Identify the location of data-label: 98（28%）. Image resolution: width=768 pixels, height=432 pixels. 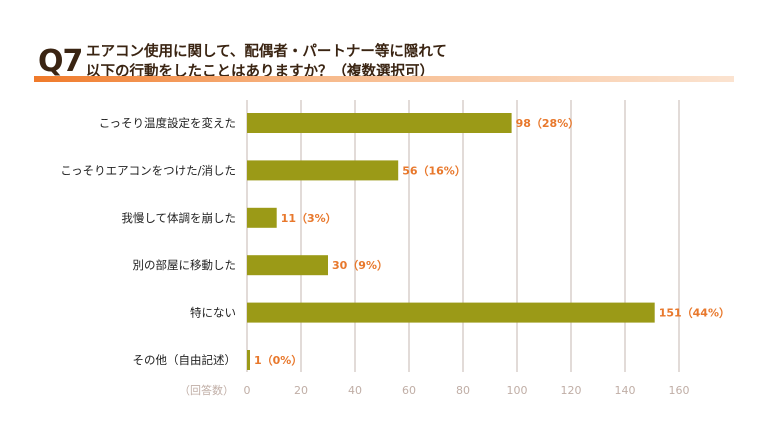
(548, 123).